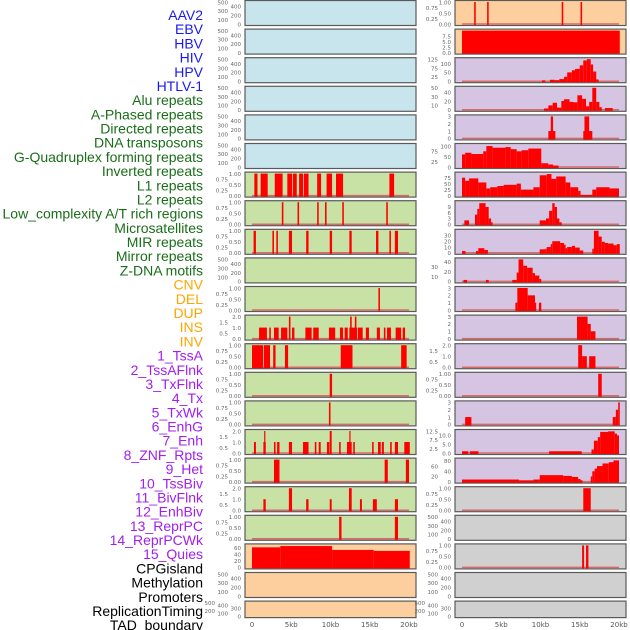  What do you see at coordinates (316, 385) in the screenshot?
I see `track-panel-left-13: 0.000.250.500.751.00` at bounding box center [316, 385].